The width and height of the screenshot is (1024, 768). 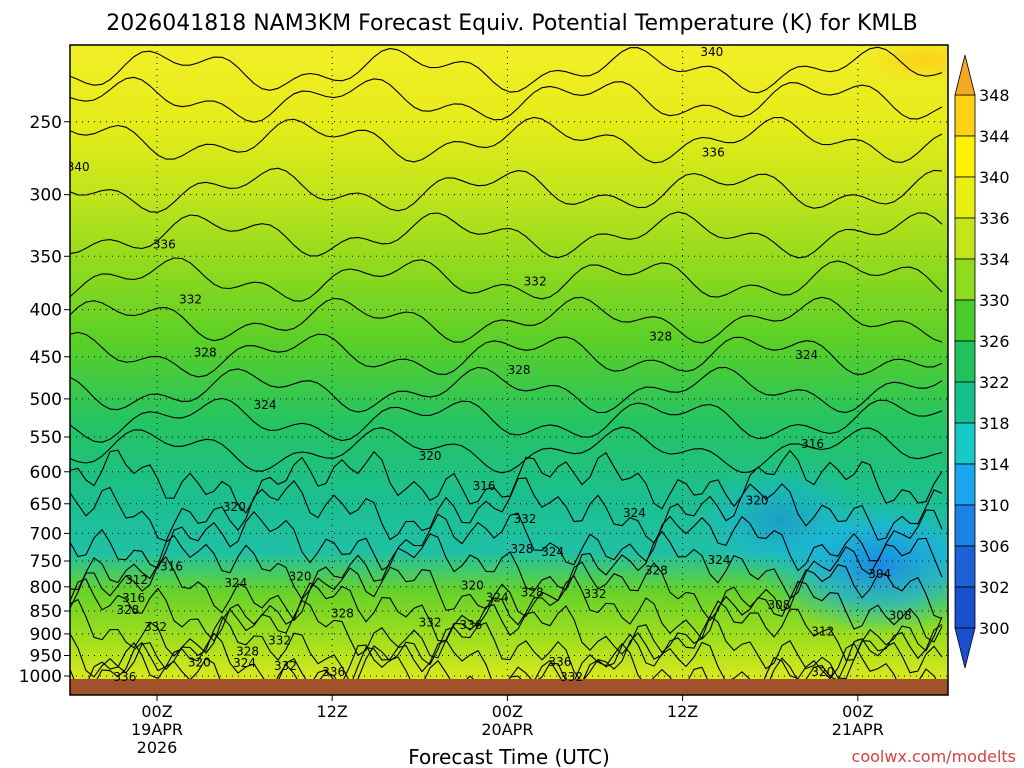 What do you see at coordinates (934, 756) in the screenshot?
I see `credit-link: coolwx.com/modelts` at bounding box center [934, 756].